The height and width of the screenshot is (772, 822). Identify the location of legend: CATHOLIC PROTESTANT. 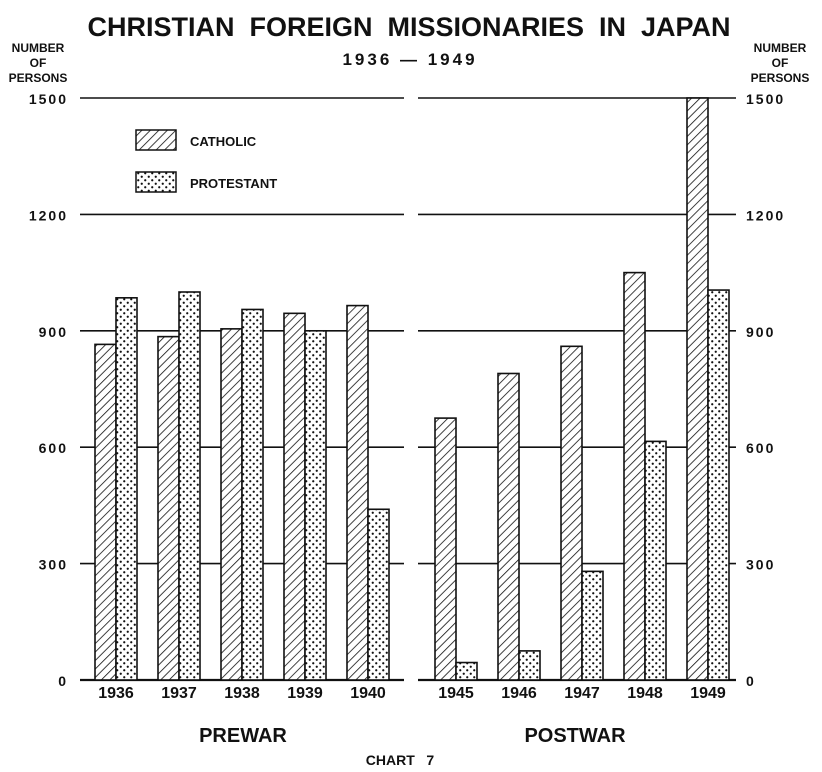
(206, 161).